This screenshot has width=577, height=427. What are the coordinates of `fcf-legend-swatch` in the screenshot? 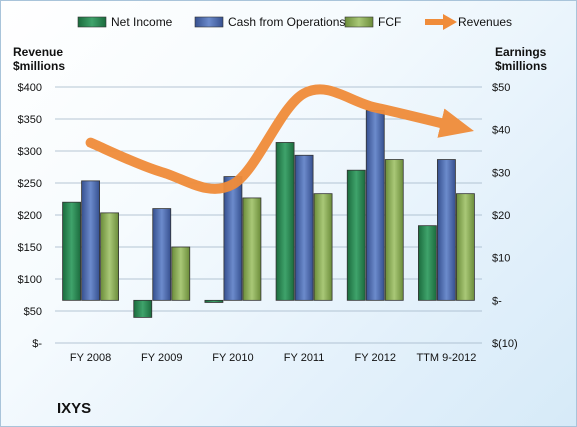 It's located at (359, 22).